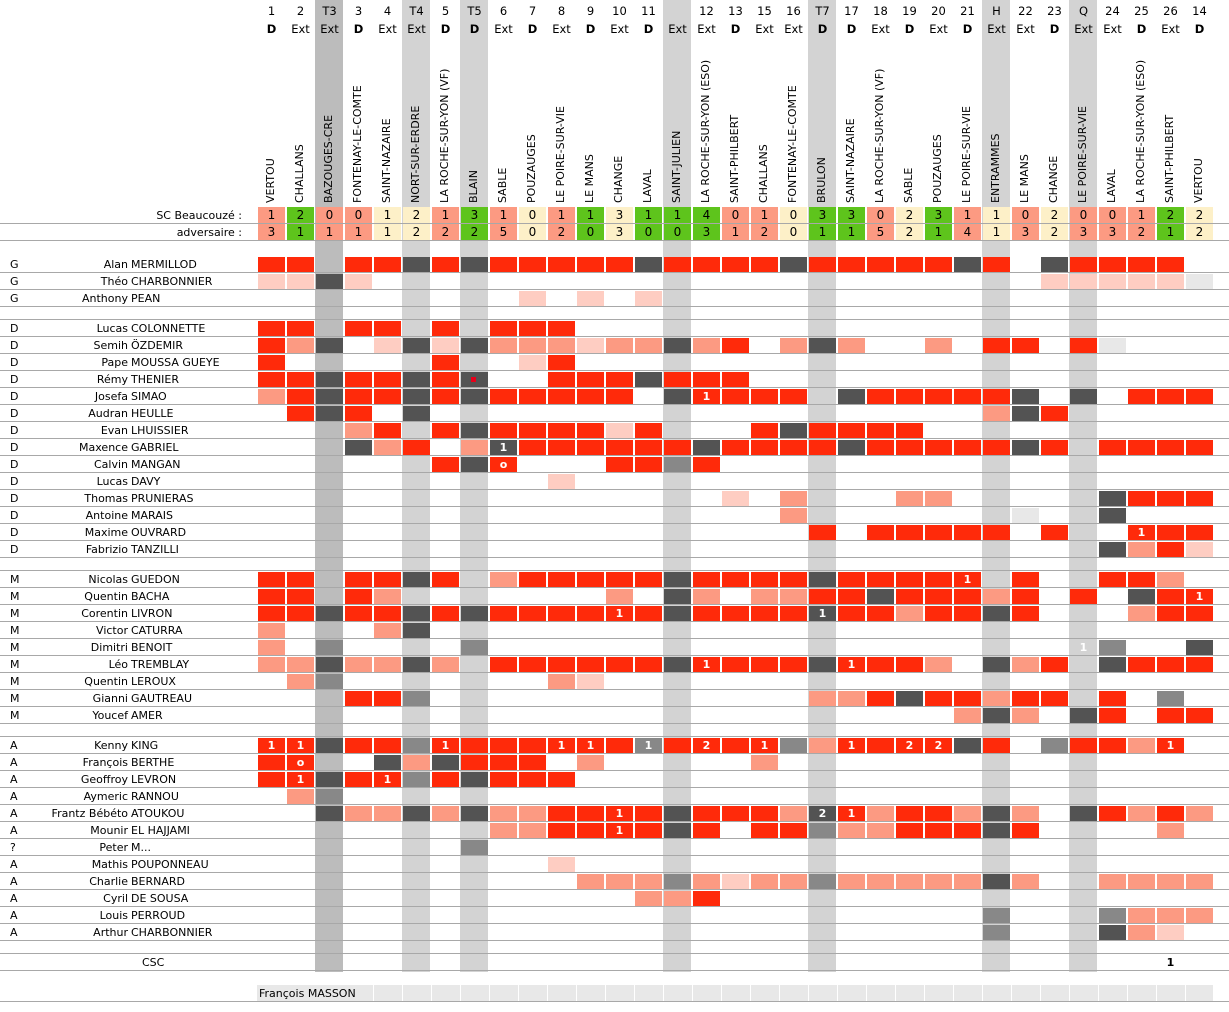  What do you see at coordinates (152, 515) in the screenshot?
I see `player-last-name: MARAIS` at bounding box center [152, 515].